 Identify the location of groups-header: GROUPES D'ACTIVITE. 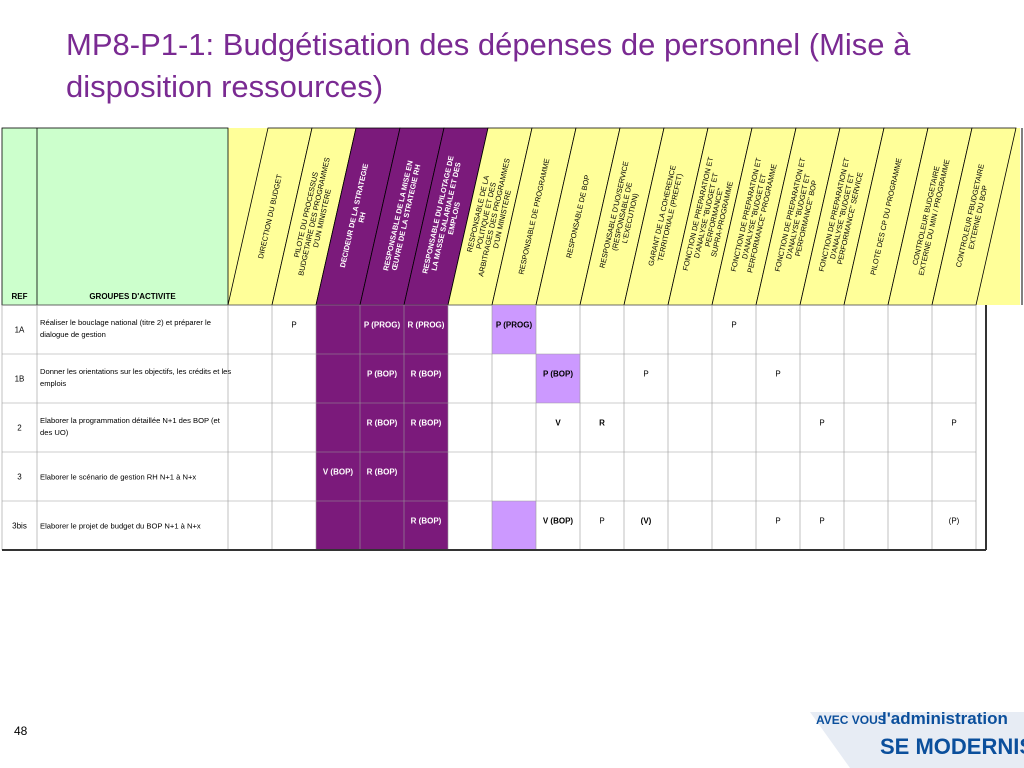
(132, 296).